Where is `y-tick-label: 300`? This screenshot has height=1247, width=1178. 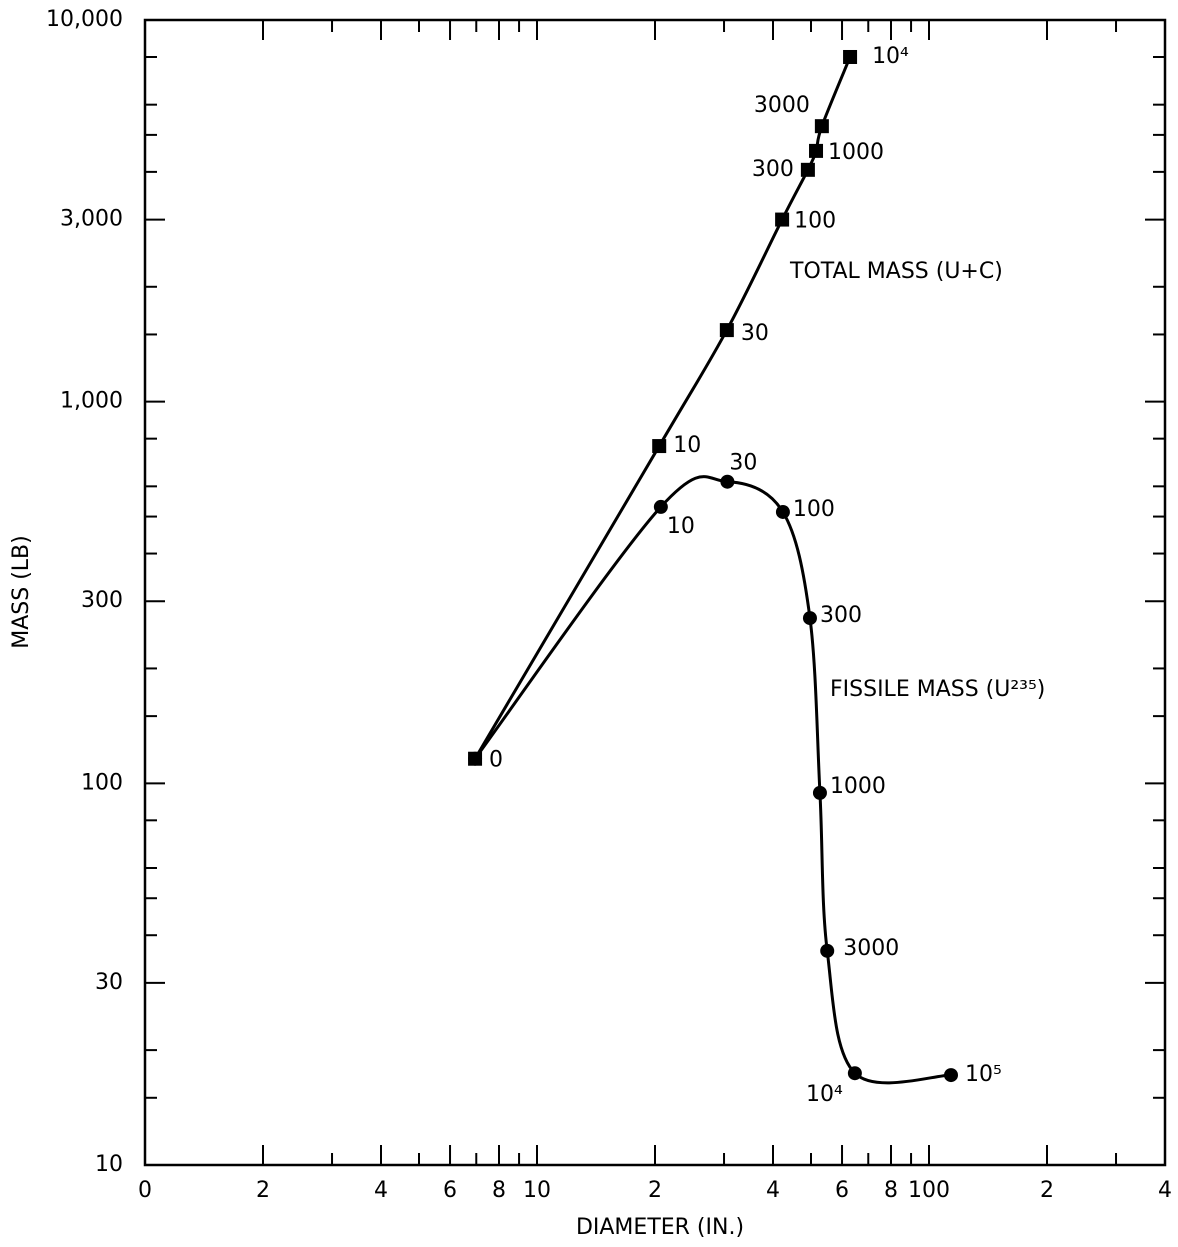 y-tick-label: 300 is located at coordinates (102, 600).